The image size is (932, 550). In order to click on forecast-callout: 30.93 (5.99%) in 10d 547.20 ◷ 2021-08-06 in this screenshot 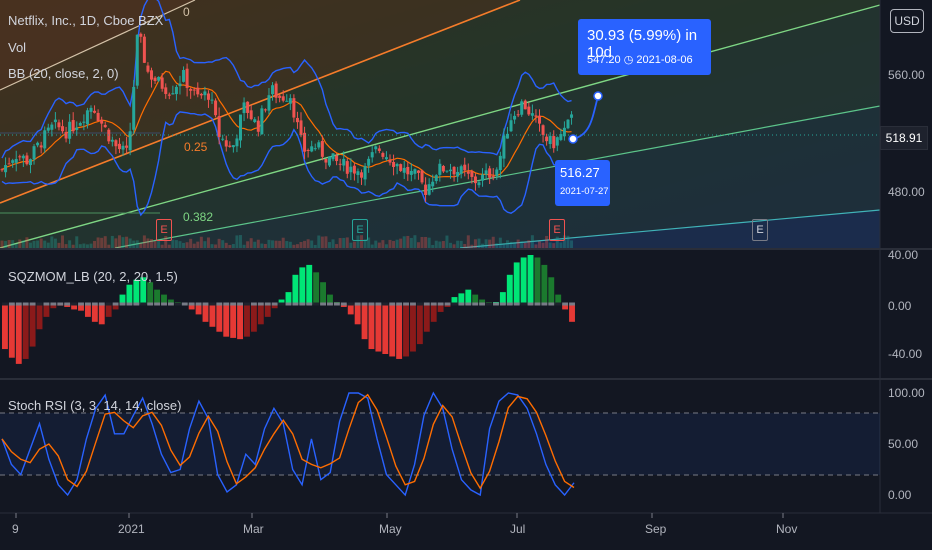, I will do `click(644, 47)`.